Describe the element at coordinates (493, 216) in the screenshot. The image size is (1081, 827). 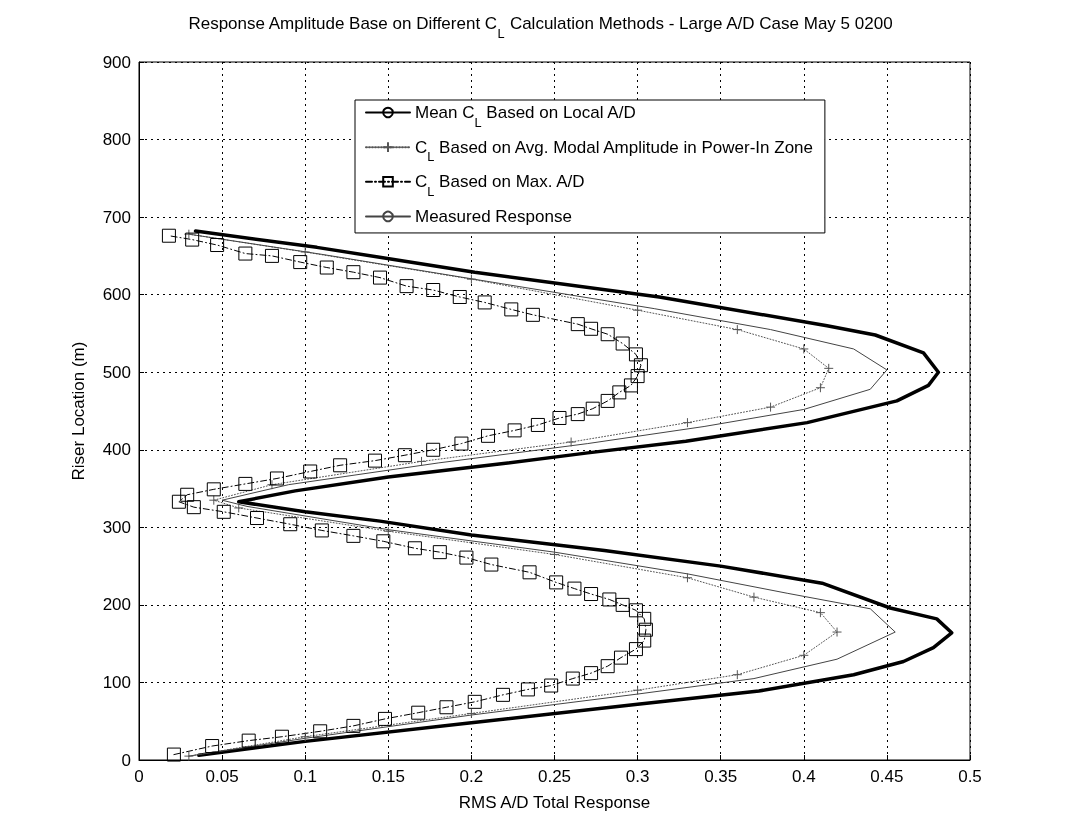
I see `legend-label: Measured Response` at that location.